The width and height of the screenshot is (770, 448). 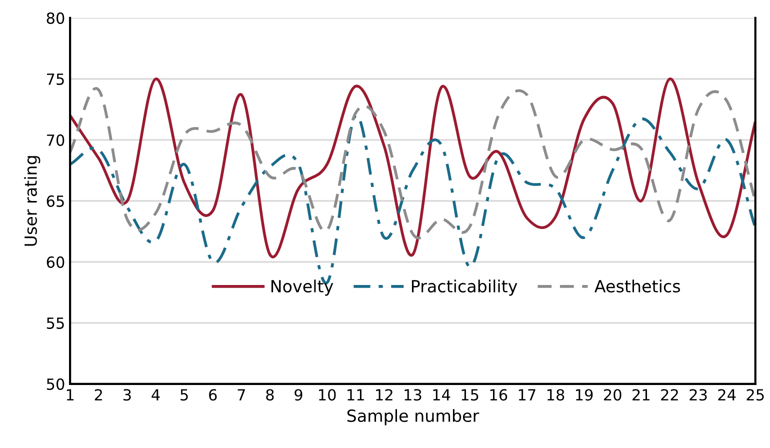 What do you see at coordinates (55, 323) in the screenshot?
I see `y-tick-label: 55` at bounding box center [55, 323].